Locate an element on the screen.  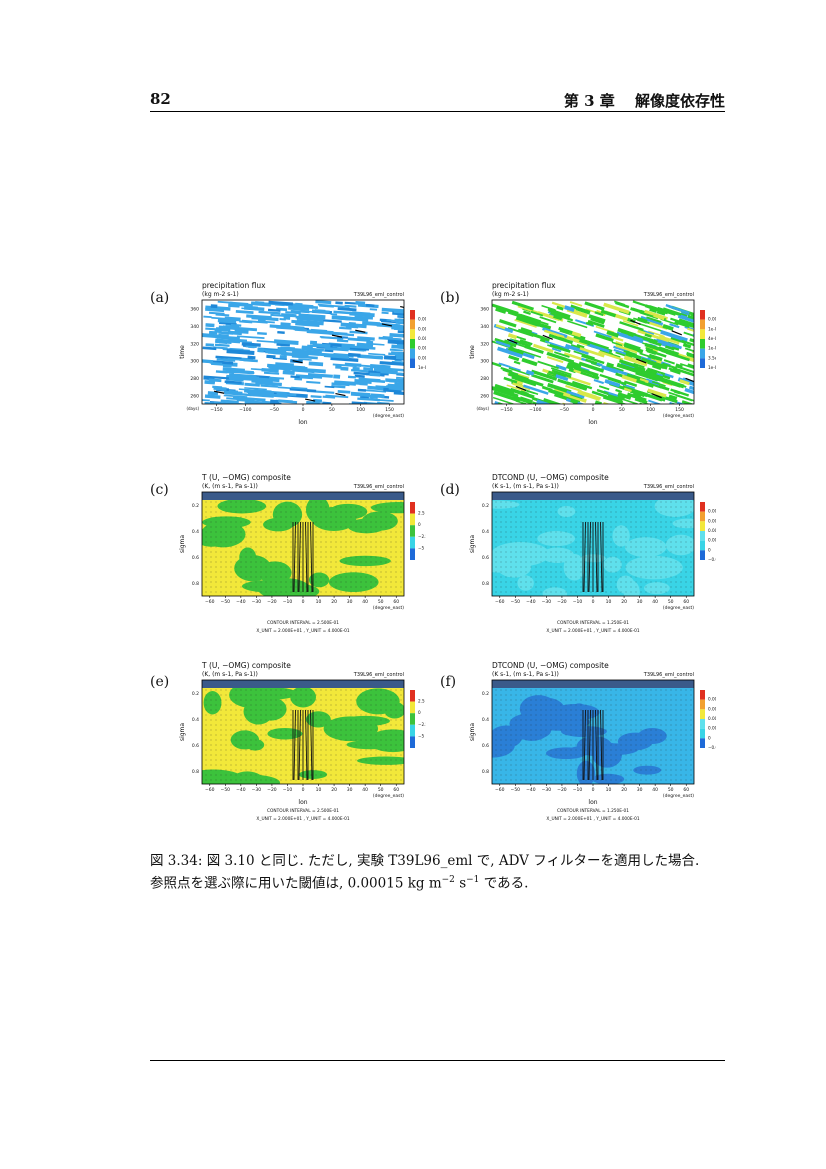
x-tick-label: −30 is located at coordinates (257, 790).